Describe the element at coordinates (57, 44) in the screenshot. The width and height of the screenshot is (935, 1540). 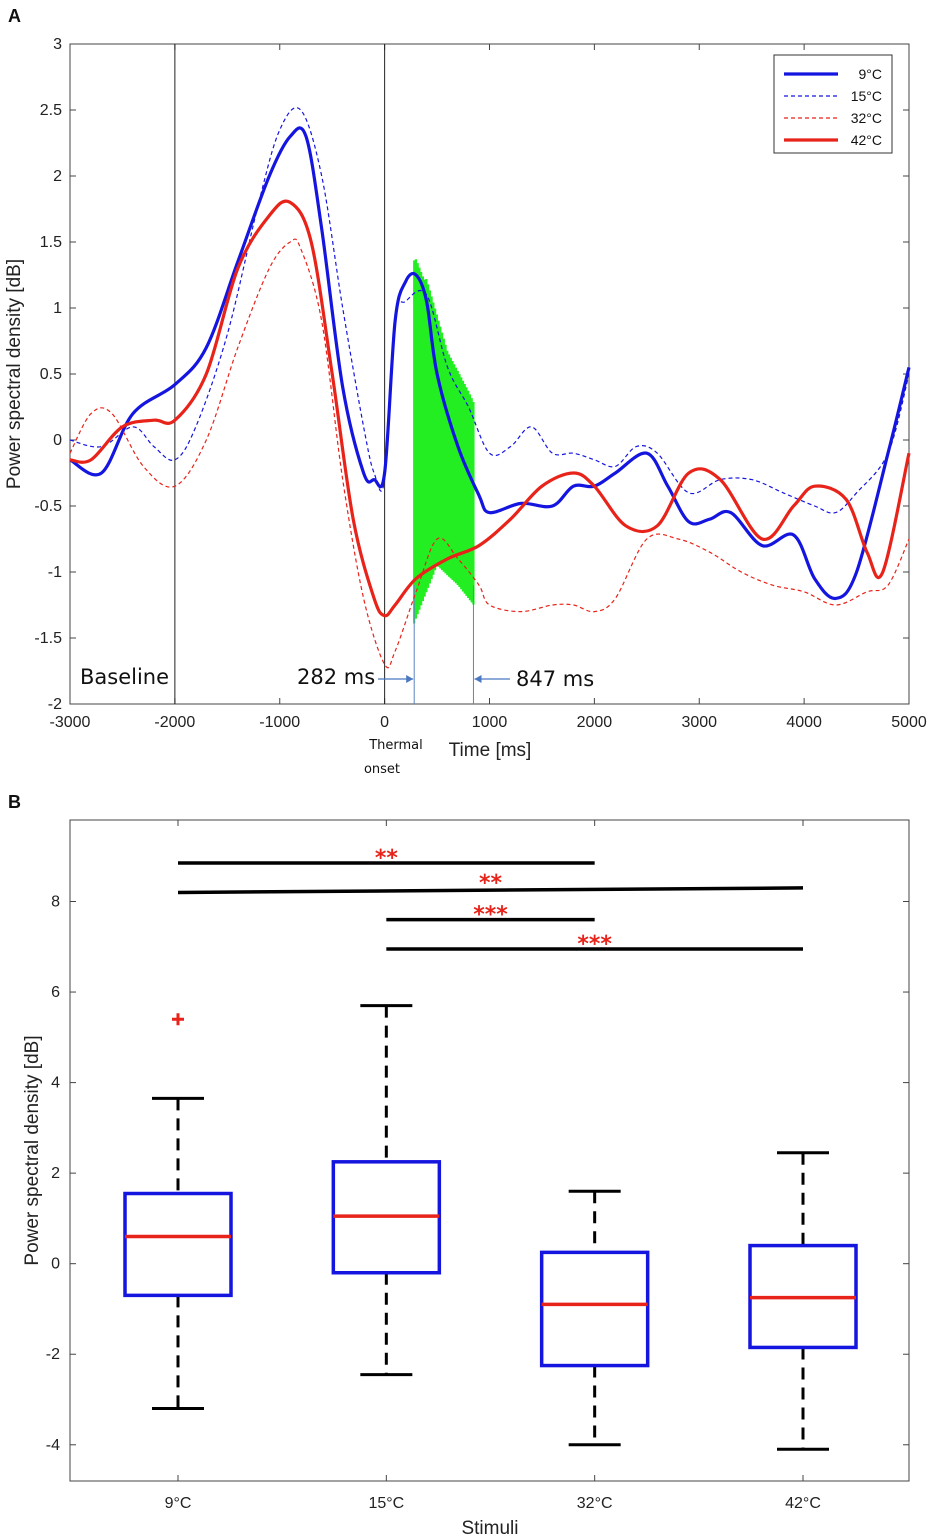
I see `y-tick-label: 3` at that location.